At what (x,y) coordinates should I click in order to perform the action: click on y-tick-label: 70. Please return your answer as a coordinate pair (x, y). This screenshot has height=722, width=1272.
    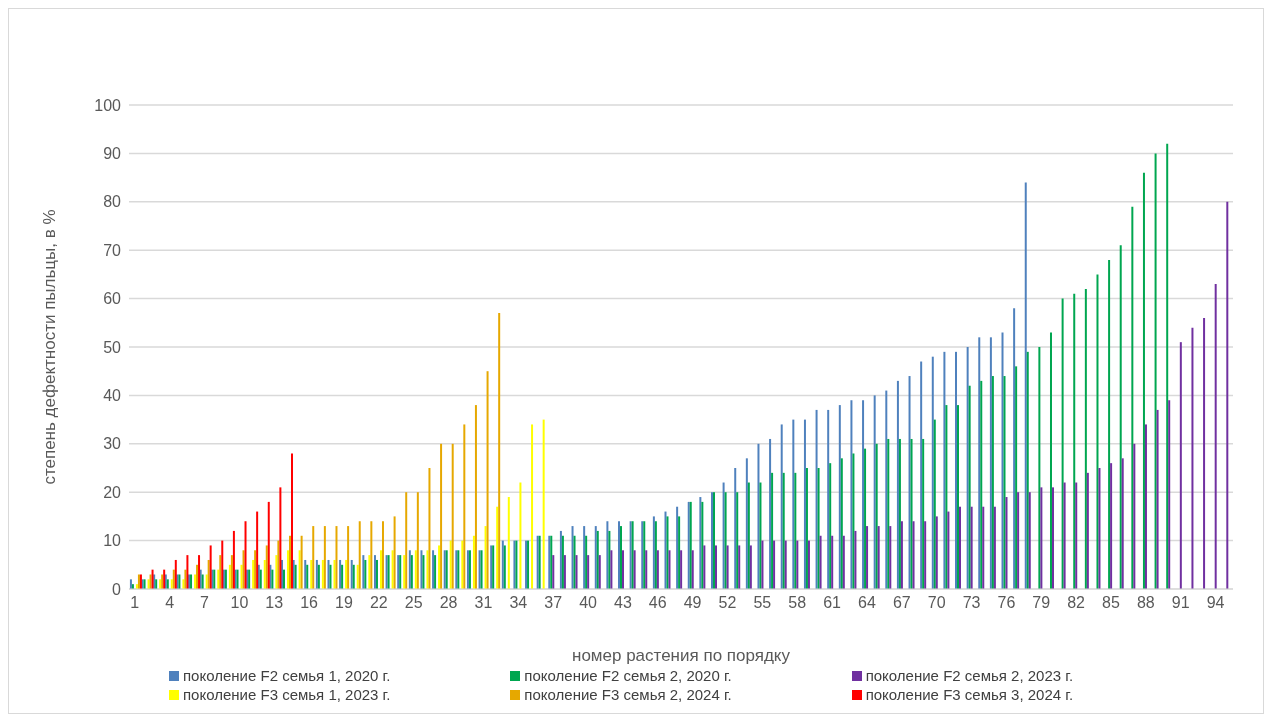
    Looking at the image, I should click on (112, 250).